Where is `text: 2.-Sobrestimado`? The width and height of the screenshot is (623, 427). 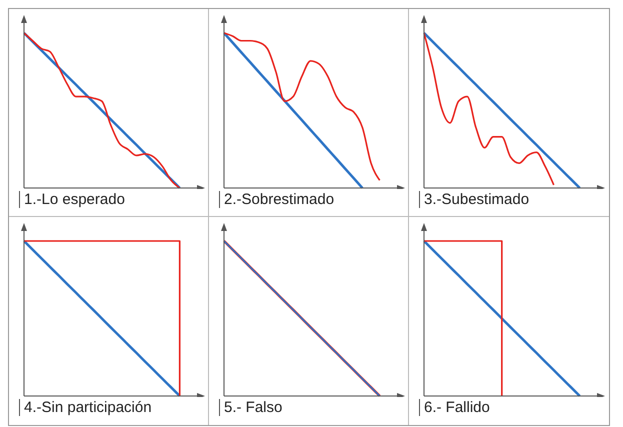 text: 2.-Sobrestimado is located at coordinates (276, 199).